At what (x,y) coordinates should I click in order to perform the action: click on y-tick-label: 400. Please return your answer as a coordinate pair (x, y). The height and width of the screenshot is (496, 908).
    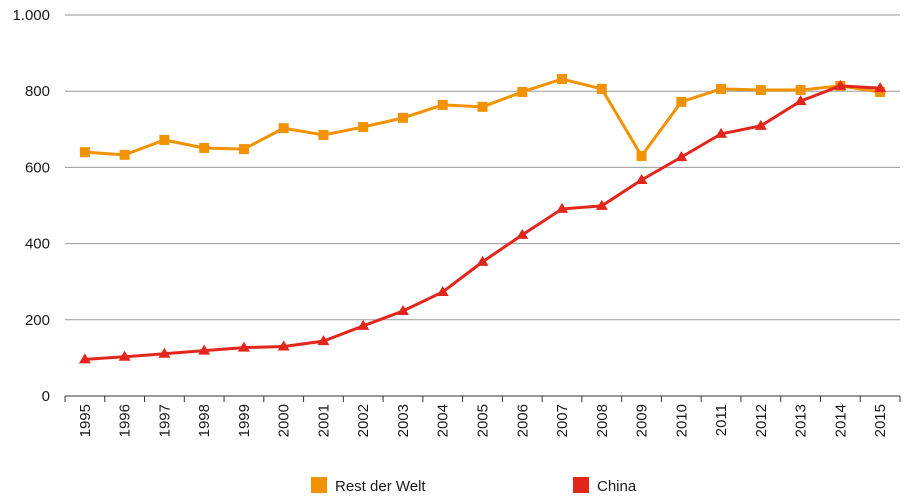
    Looking at the image, I should click on (37, 244).